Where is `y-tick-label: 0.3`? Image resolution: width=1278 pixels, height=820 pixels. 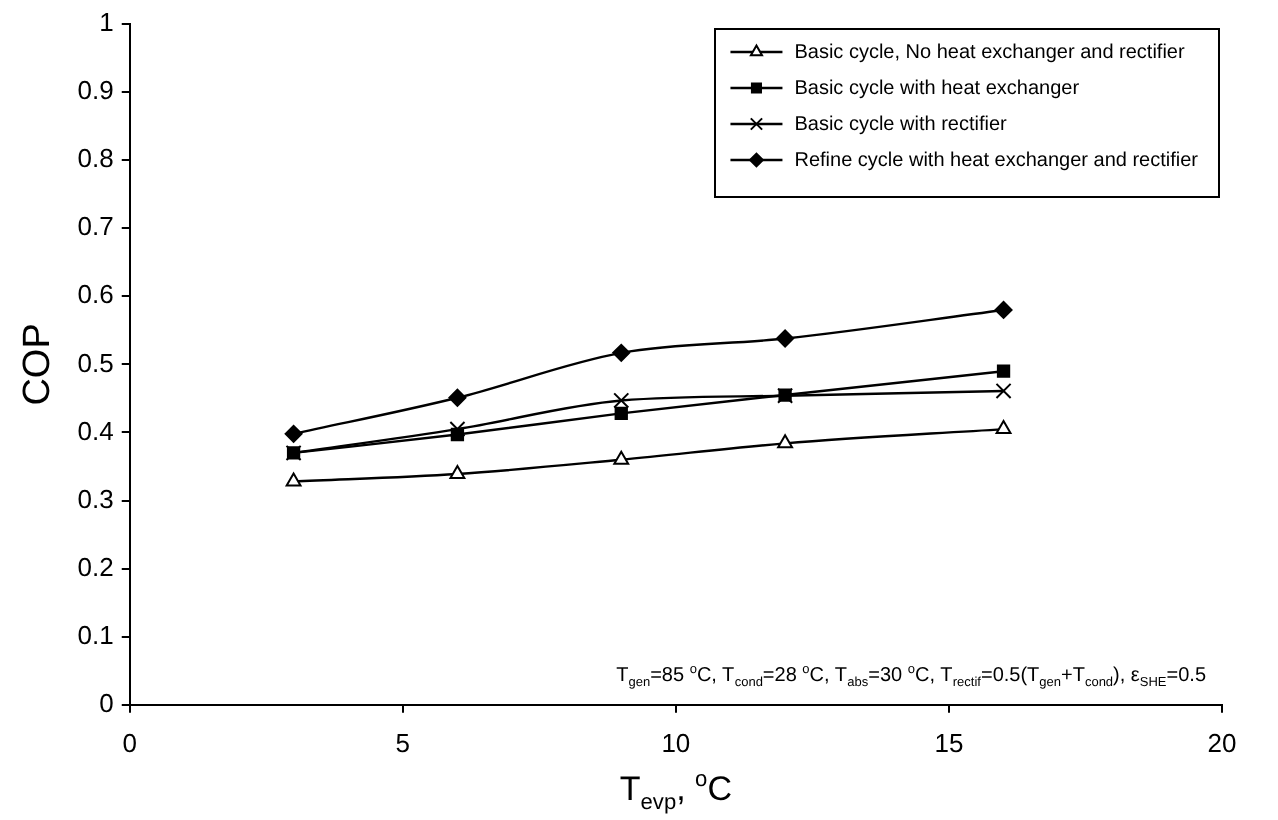
y-tick-label: 0.3 is located at coordinates (95, 498).